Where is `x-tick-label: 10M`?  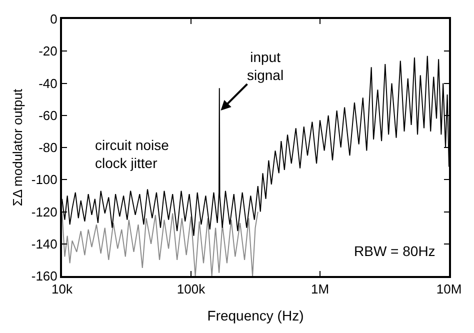 x-tick-label: 10M is located at coordinates (449, 289).